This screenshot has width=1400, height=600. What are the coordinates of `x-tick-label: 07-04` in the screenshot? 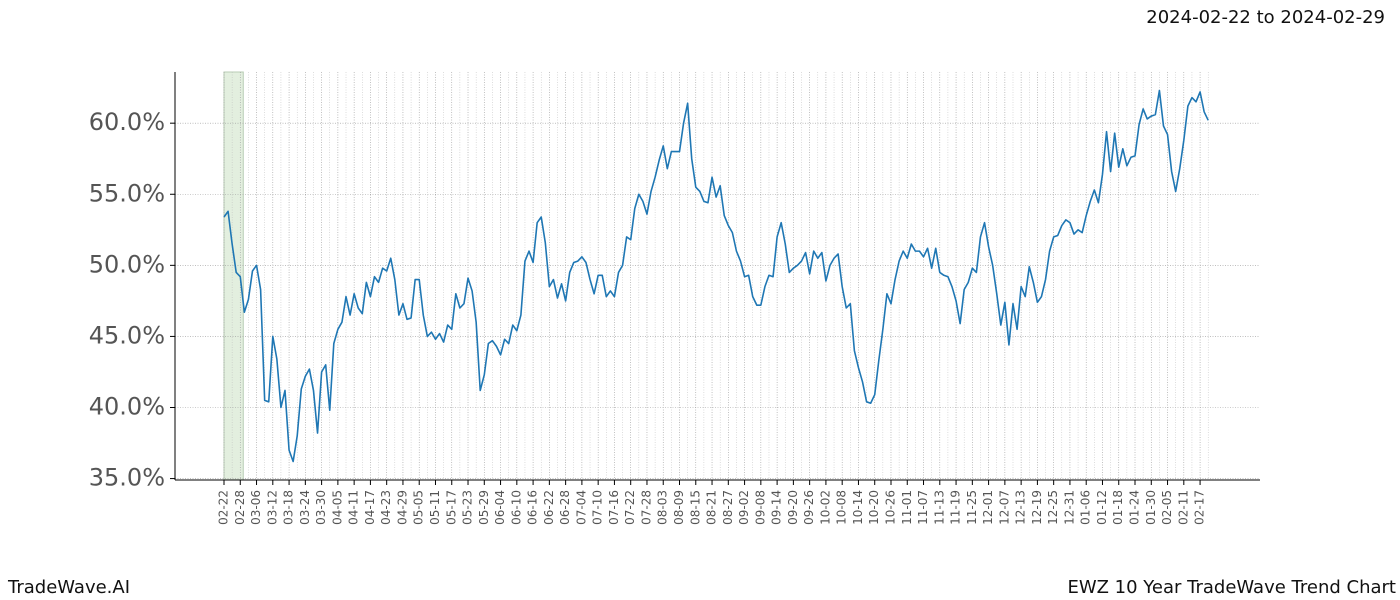 It's located at (581, 507).